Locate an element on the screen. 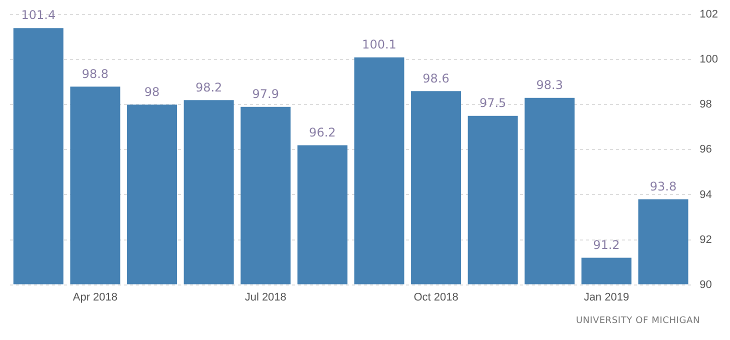 The image size is (730, 340). y-tick-label: 90 is located at coordinates (706, 284).